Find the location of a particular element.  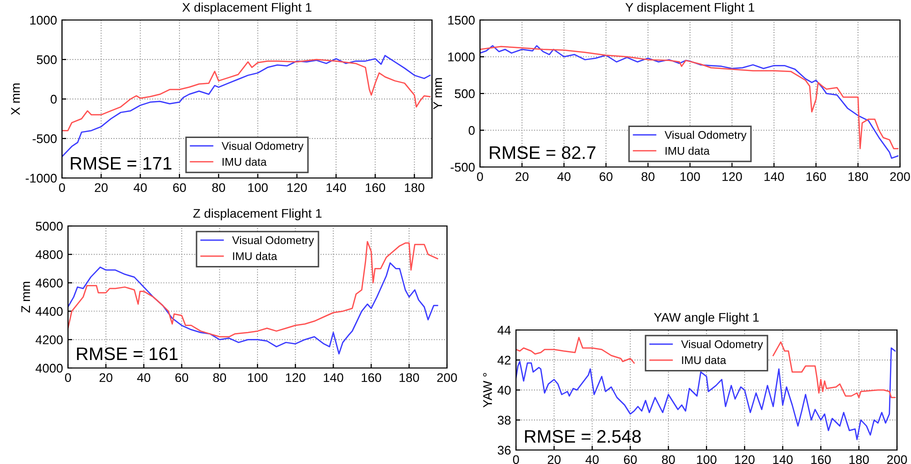

y-tick-label: 4800 is located at coordinates (49, 255).